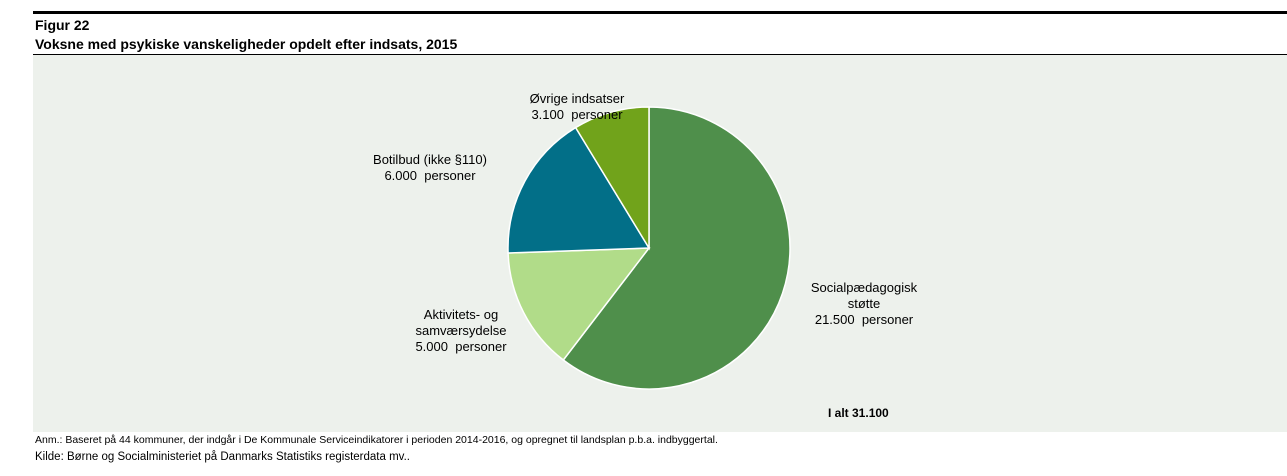 Image resolution: width=1287 pixels, height=476 pixels. What do you see at coordinates (461, 322) in the screenshot?
I see `slice-label: Aktivitets- og samværsydelse` at bounding box center [461, 322].